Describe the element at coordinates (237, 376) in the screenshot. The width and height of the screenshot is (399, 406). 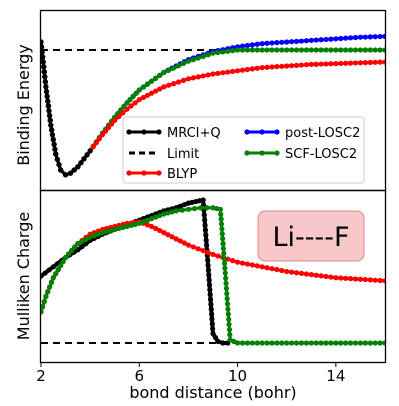
I see `x-tick-label: 10` at that location.